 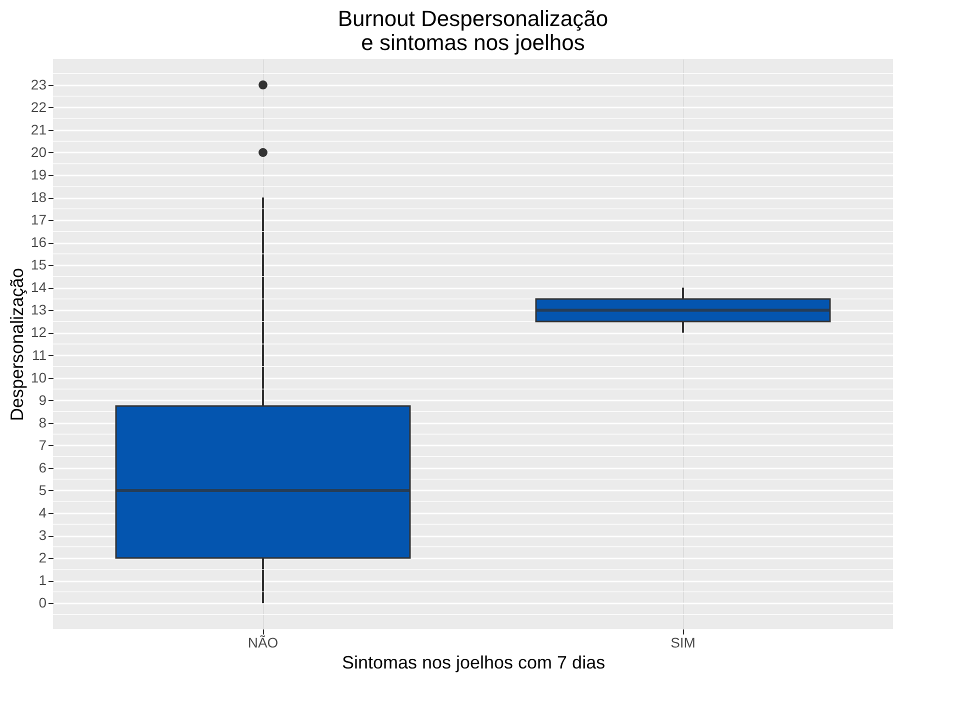 I want to click on y-tick-label: 2, so click(x=42, y=558).